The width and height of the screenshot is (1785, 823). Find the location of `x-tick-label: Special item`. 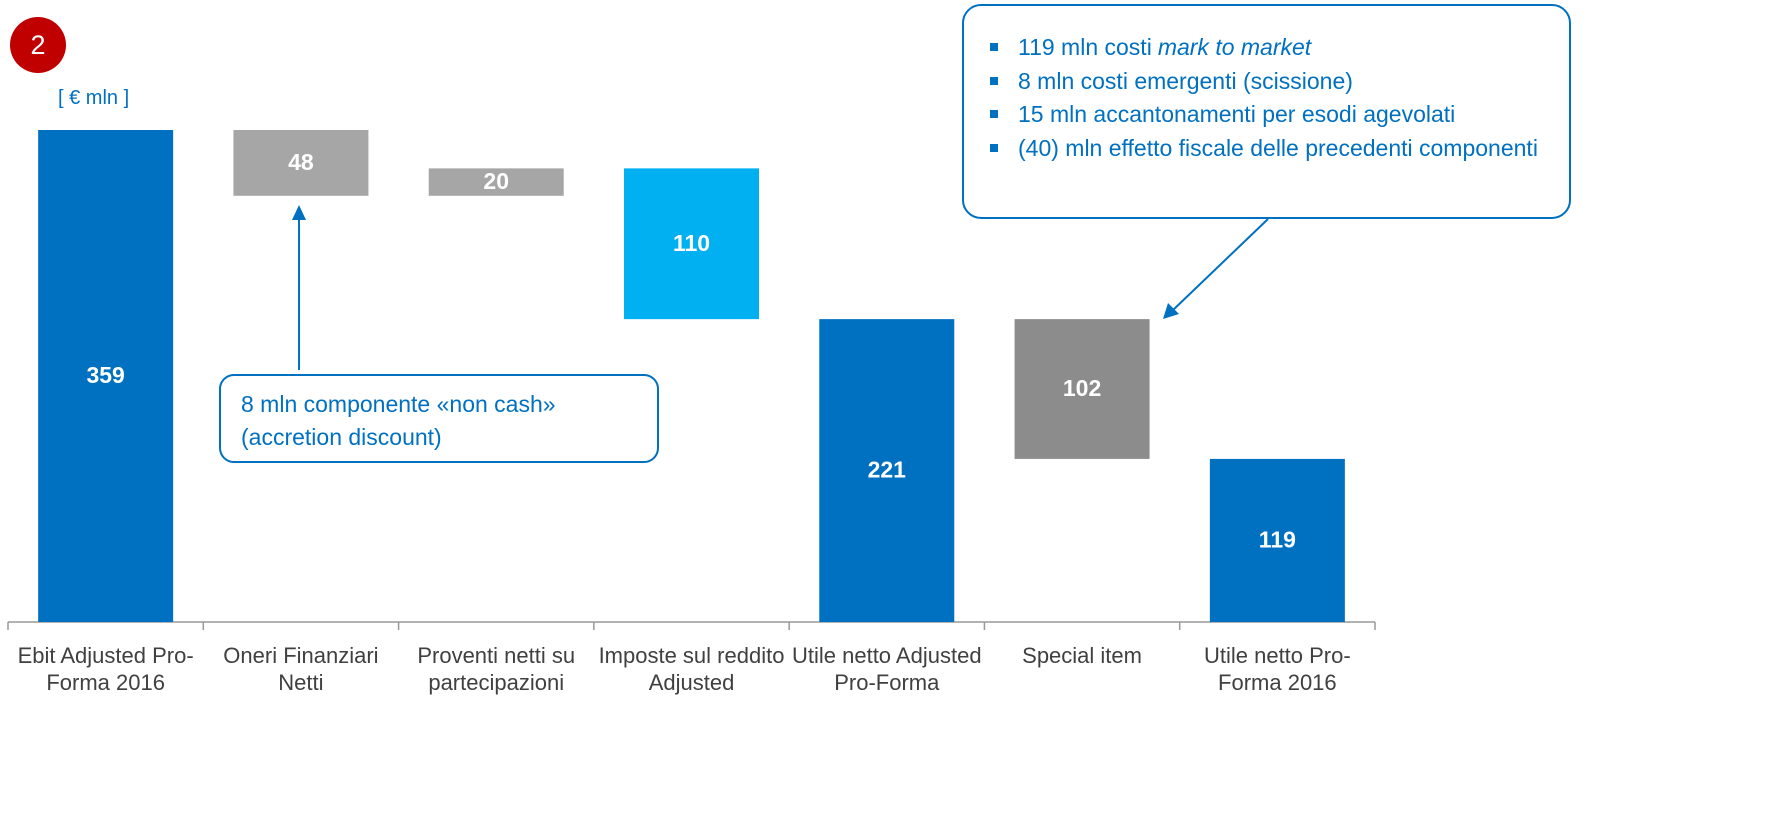

x-tick-label: Special item is located at coordinates (1082, 655).